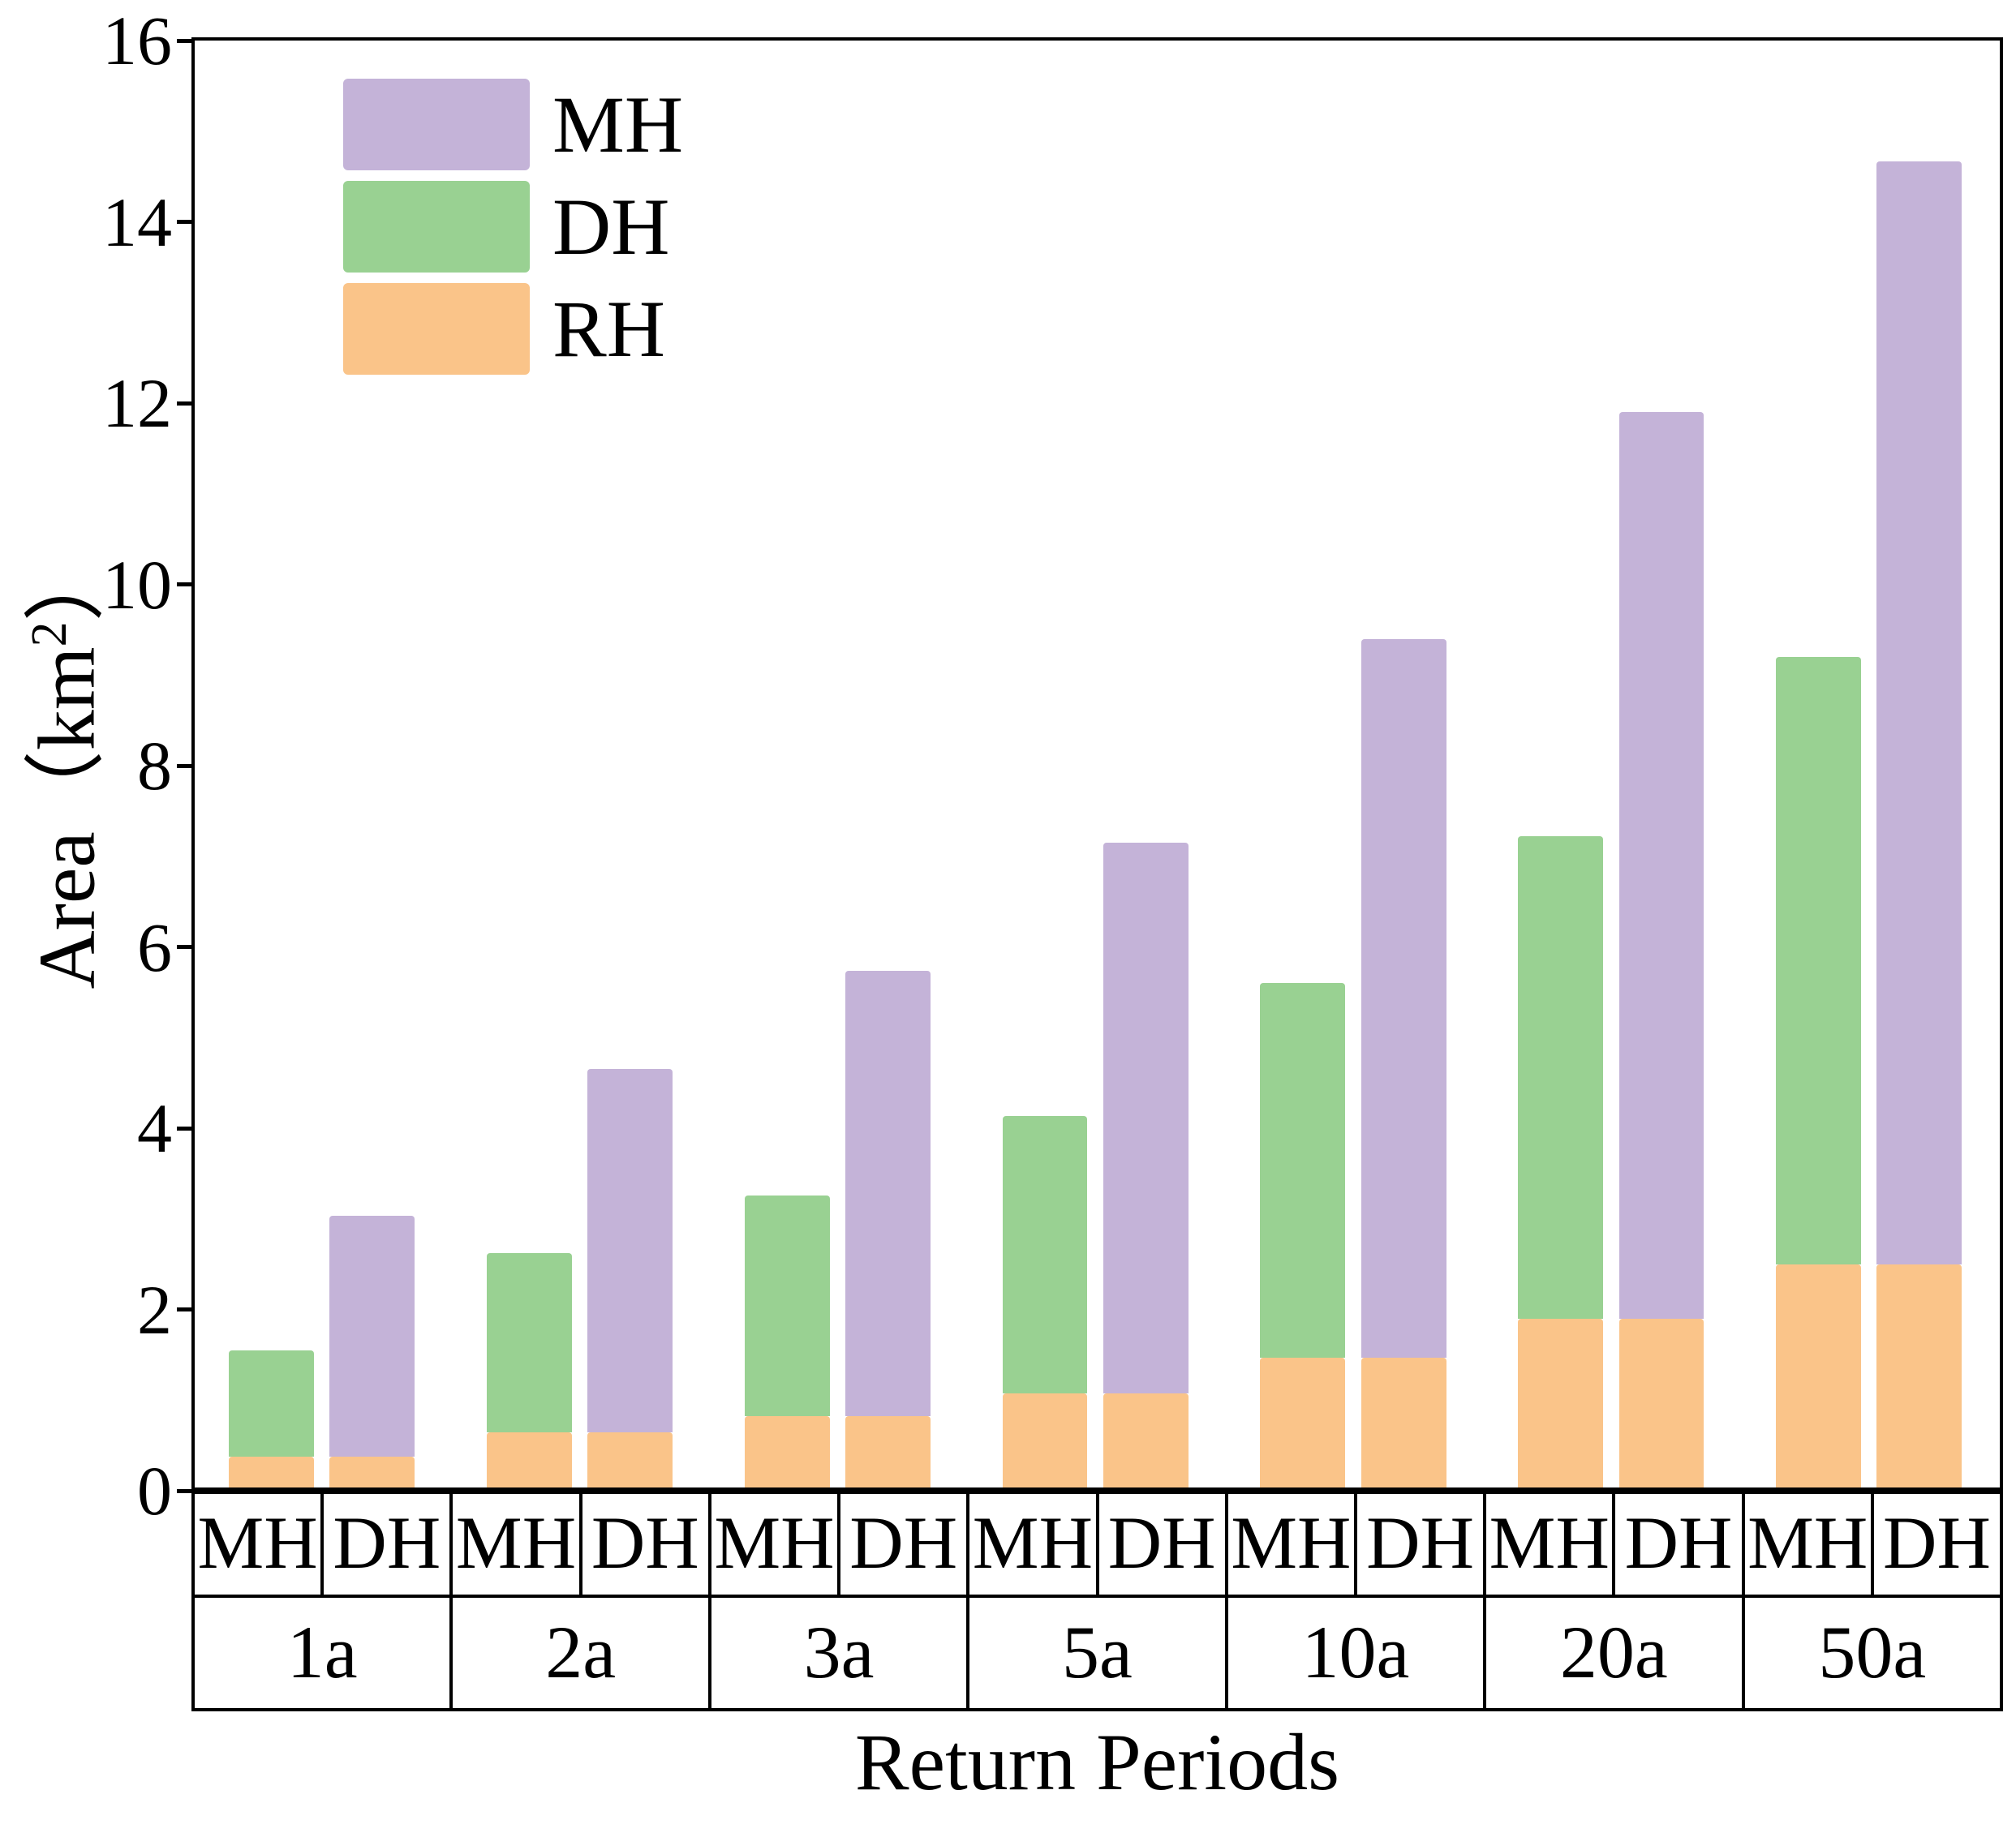 The image size is (2016, 1833). Describe the element at coordinates (66, 817) in the screenshot. I see `y-axis-title-text: Area（km` at that location.